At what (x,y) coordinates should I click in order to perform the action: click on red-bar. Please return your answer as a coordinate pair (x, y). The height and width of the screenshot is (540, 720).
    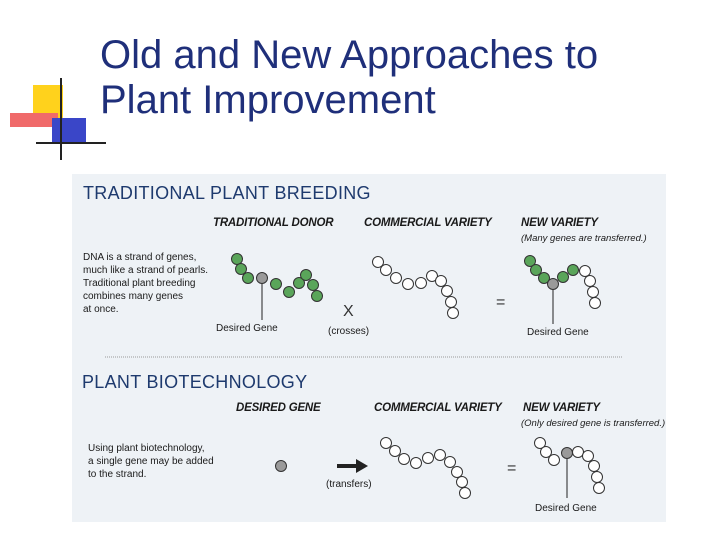
    Looking at the image, I should click on (34, 120).